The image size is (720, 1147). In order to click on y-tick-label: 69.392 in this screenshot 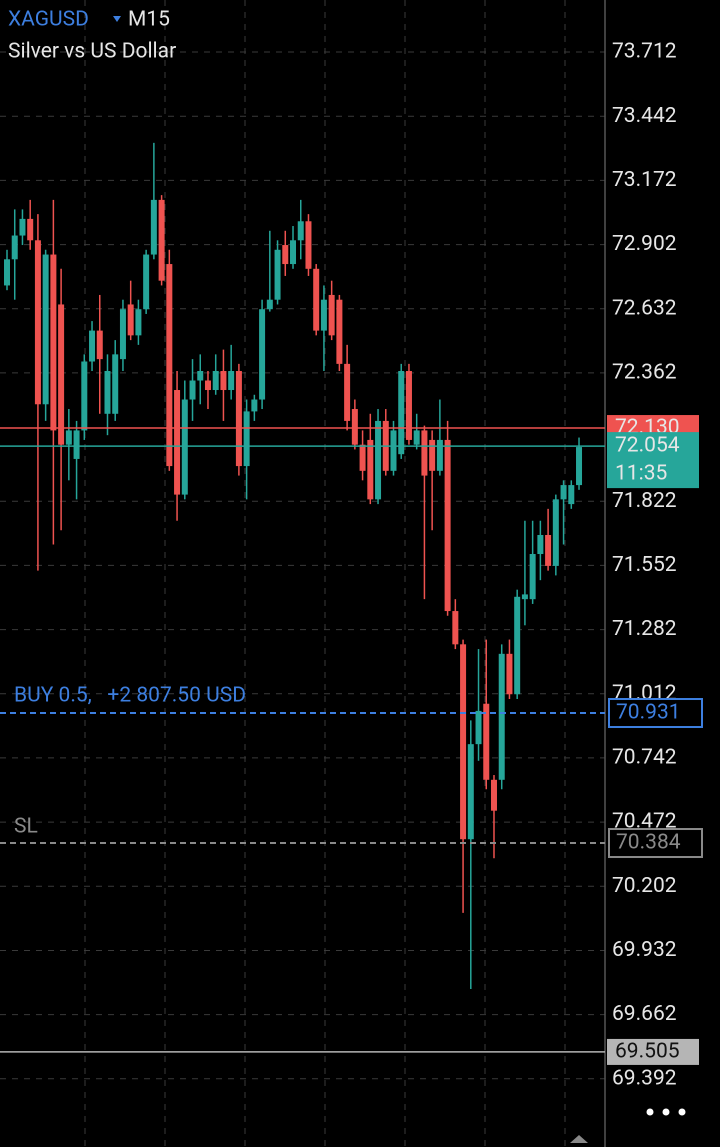, I will do `click(644, 1078)`.